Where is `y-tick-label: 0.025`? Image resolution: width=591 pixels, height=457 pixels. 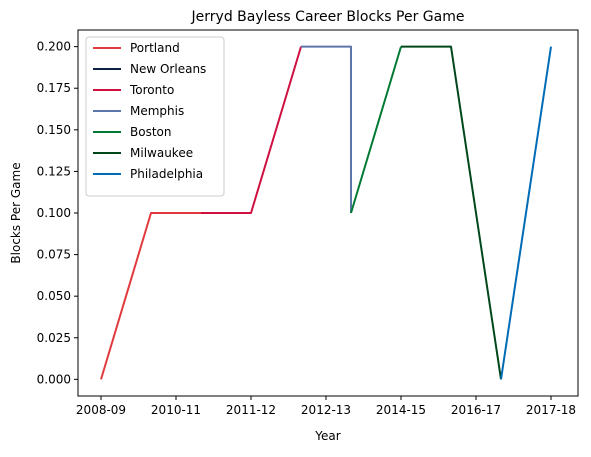
y-tick-label: 0.025 is located at coordinates (54, 338).